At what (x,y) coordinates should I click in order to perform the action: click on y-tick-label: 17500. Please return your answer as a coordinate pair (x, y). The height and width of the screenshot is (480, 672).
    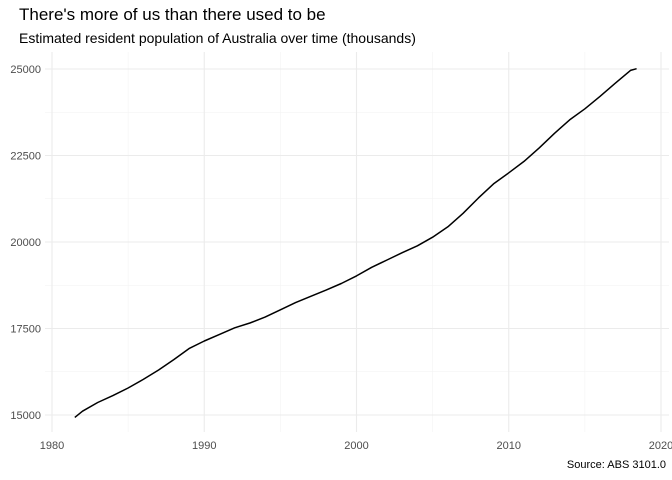
    Looking at the image, I should click on (25, 330).